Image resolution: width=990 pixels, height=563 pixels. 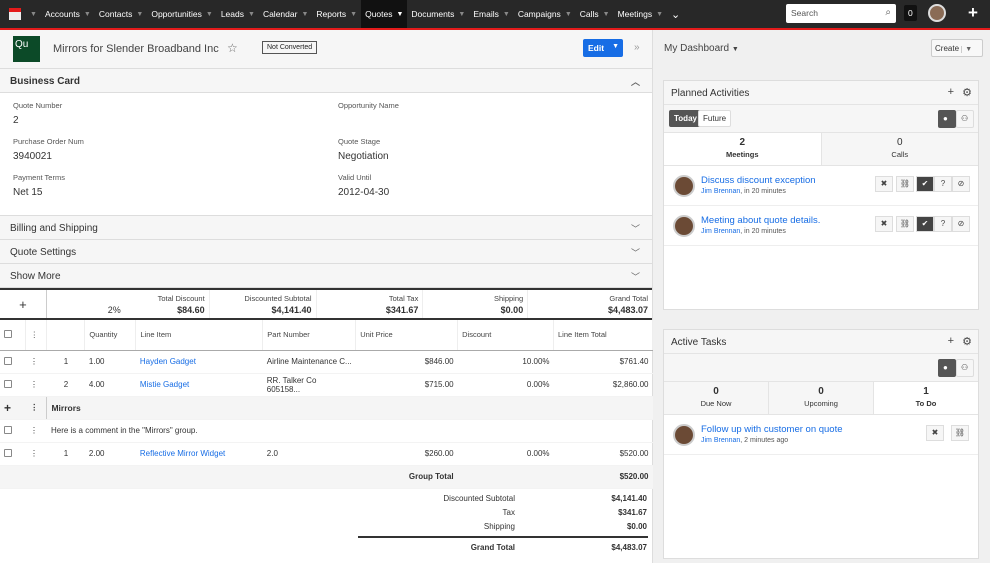 What do you see at coordinates (715, 118) in the screenshot?
I see `future-button: Future` at bounding box center [715, 118].